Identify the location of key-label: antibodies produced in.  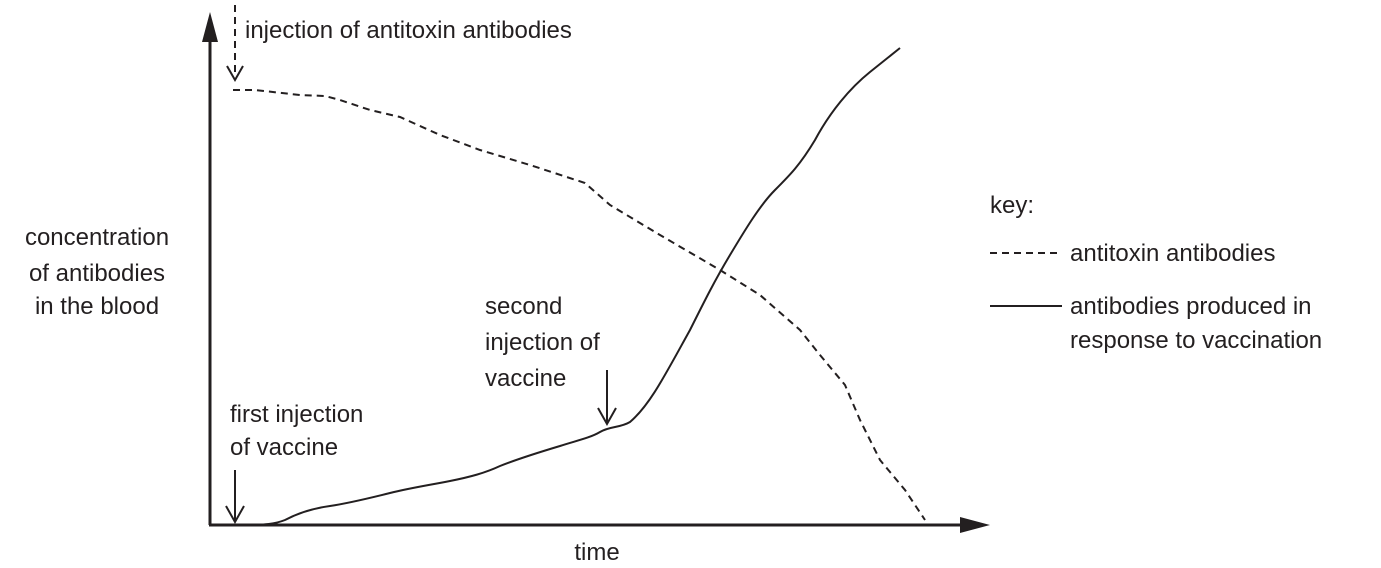
(1191, 306).